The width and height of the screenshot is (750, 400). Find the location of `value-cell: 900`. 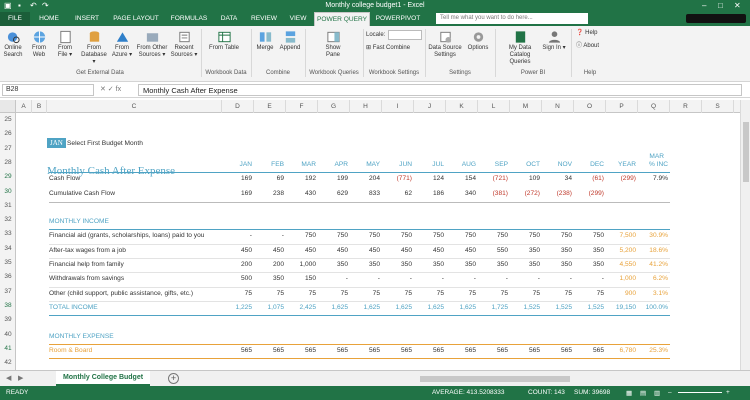

value-cell: 900 is located at coordinates (630, 293).